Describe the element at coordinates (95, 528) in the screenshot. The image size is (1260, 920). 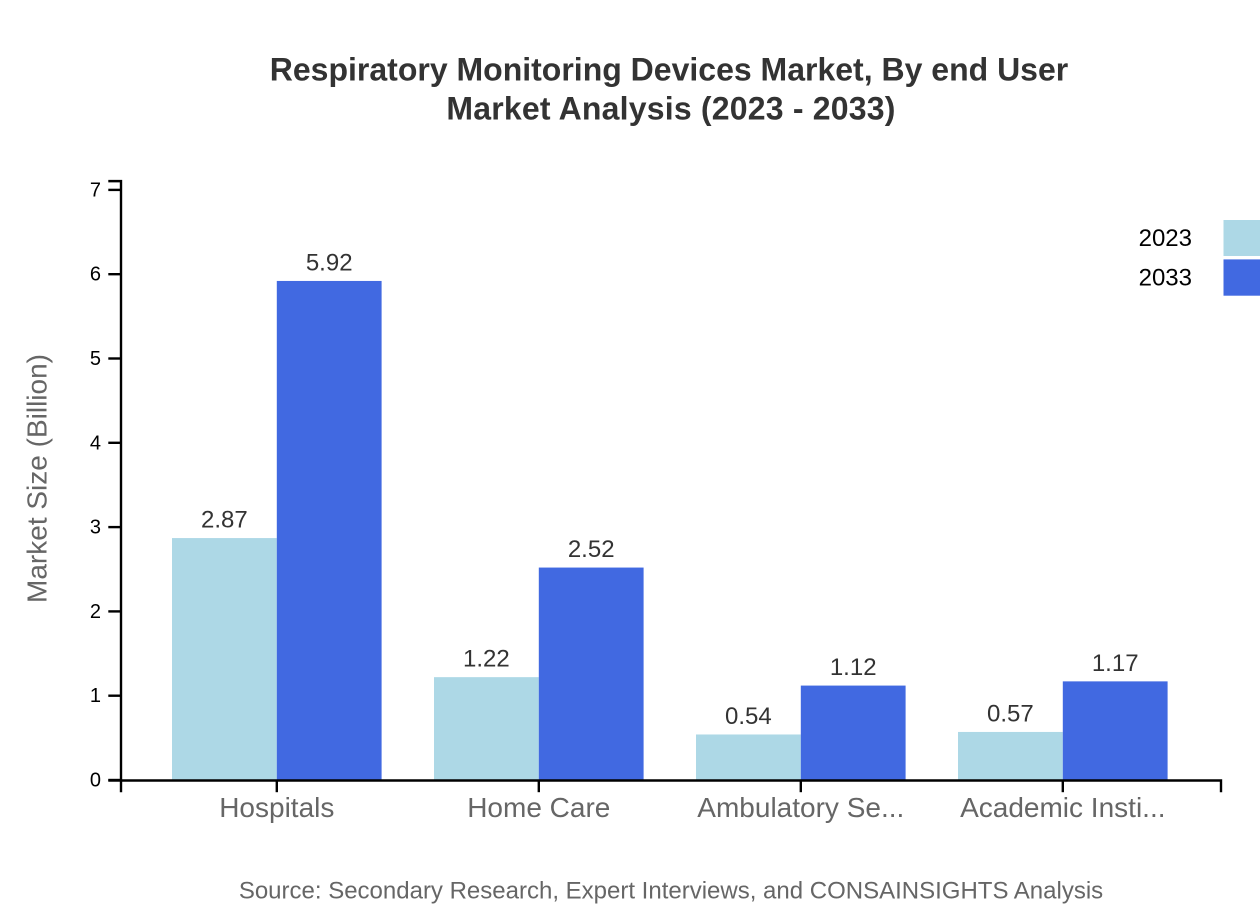
I see `svg-text: 3` at that location.